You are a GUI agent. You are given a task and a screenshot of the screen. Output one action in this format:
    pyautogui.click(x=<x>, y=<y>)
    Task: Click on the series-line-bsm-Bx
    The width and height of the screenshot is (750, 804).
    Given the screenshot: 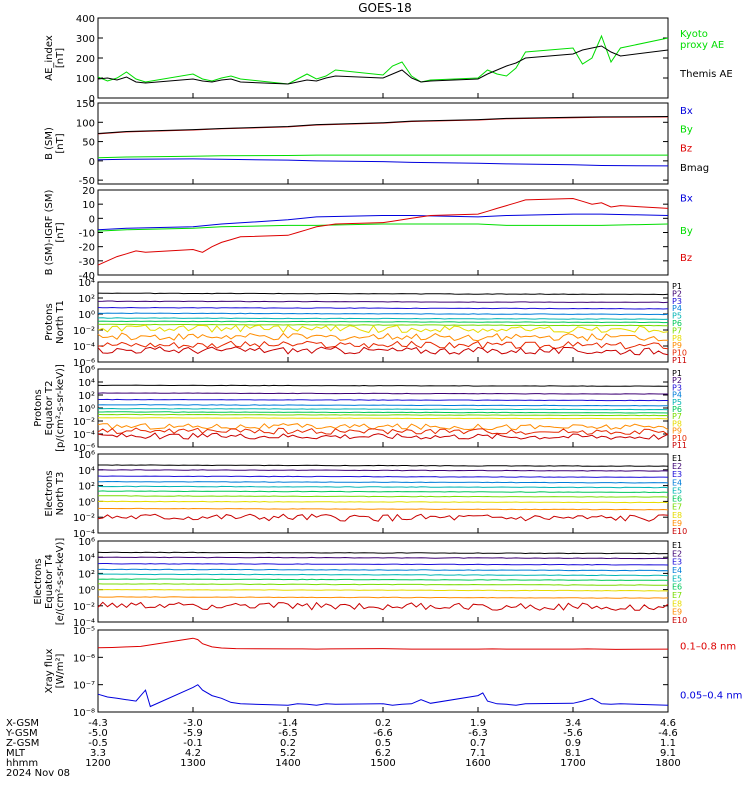 What is the action you would take?
    pyautogui.click(x=383, y=162)
    